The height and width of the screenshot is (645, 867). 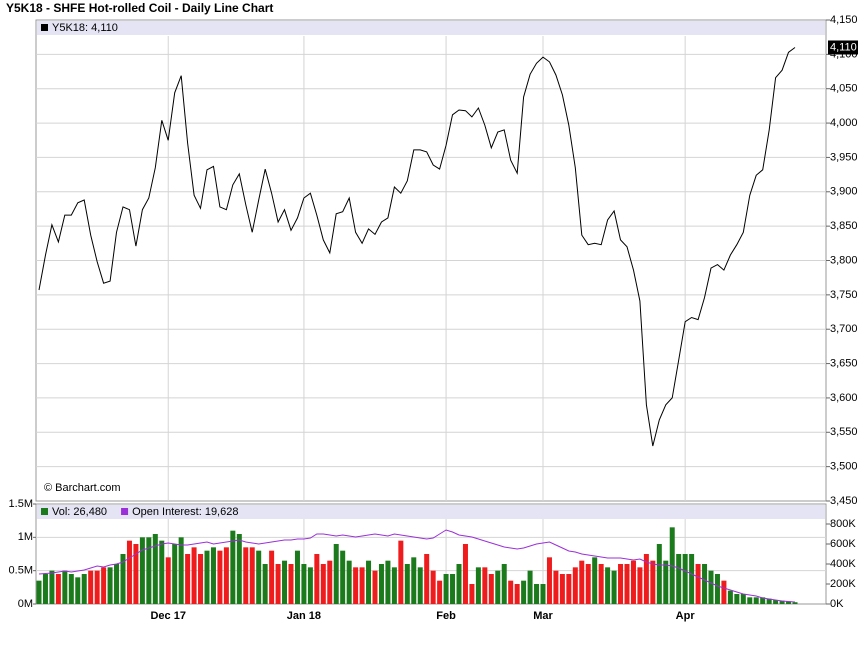 What do you see at coordinates (844, 295) in the screenshot?
I see `y-tick-label: 3,750` at bounding box center [844, 295].